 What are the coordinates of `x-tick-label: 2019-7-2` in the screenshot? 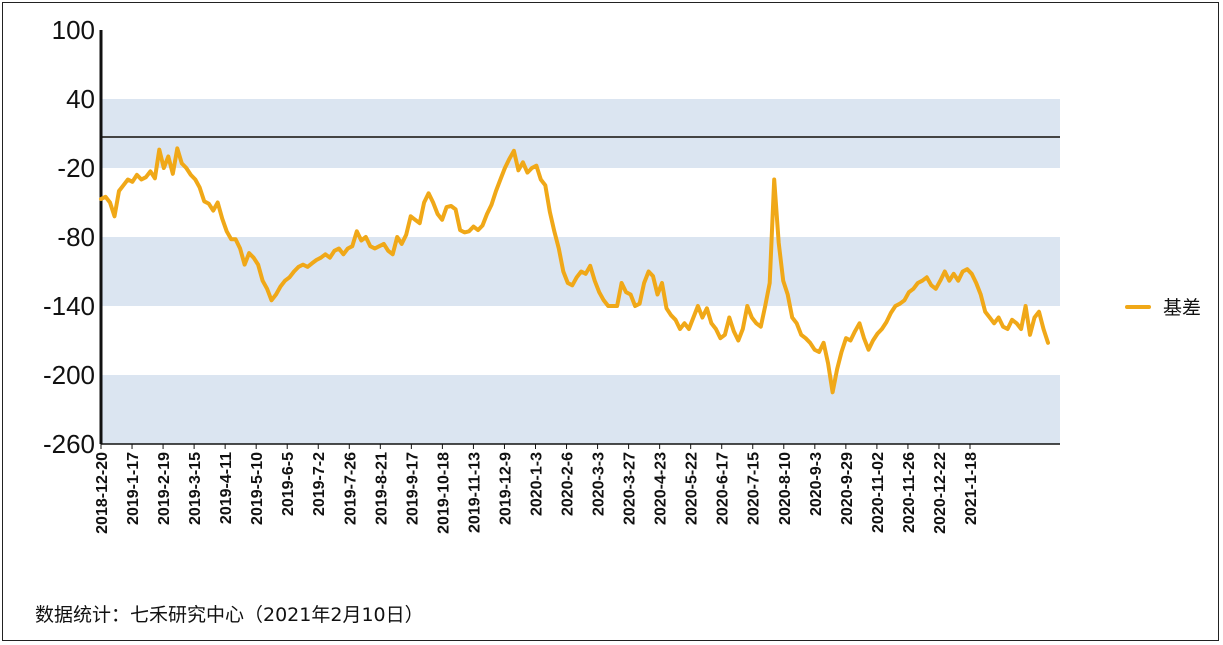 It's located at (319, 484).